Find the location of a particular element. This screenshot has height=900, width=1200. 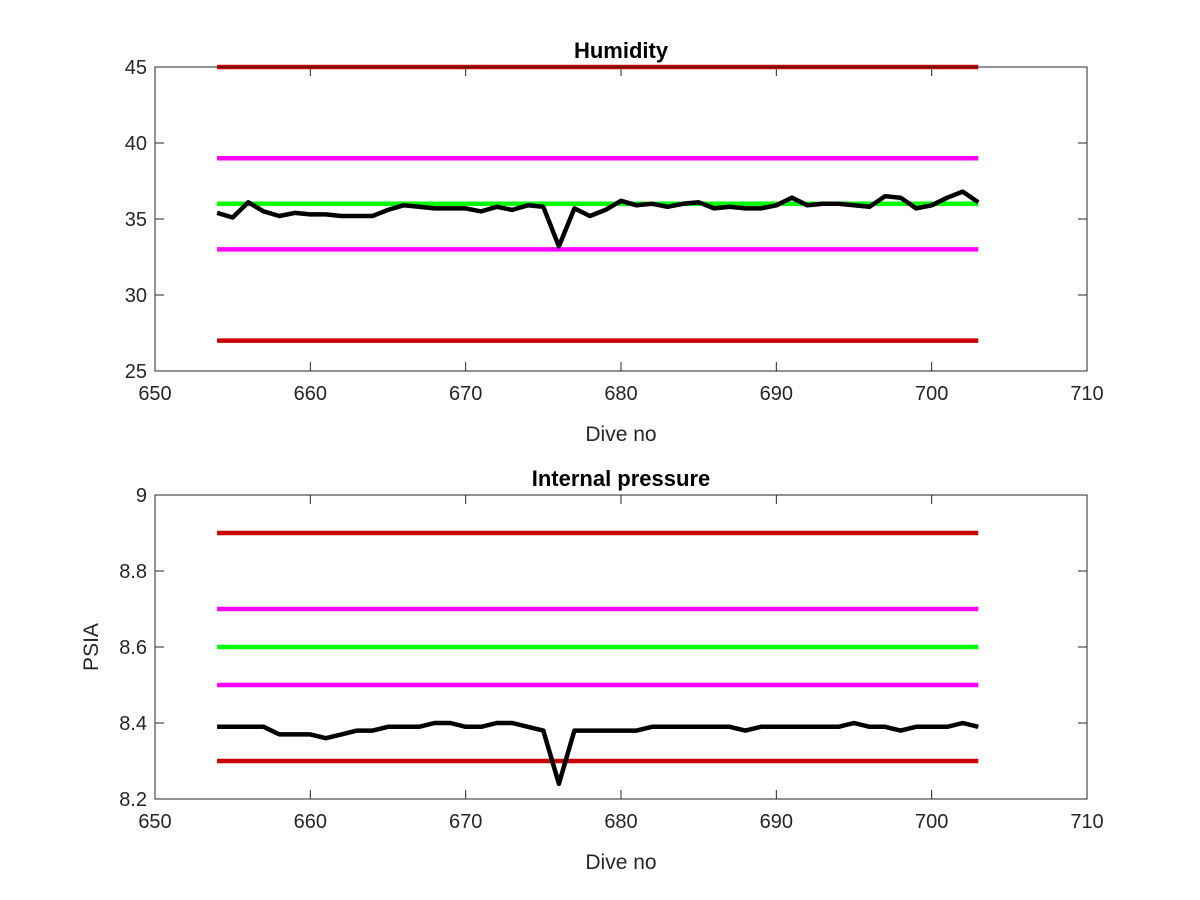

y-tick-label: 8.2 is located at coordinates (133, 800).